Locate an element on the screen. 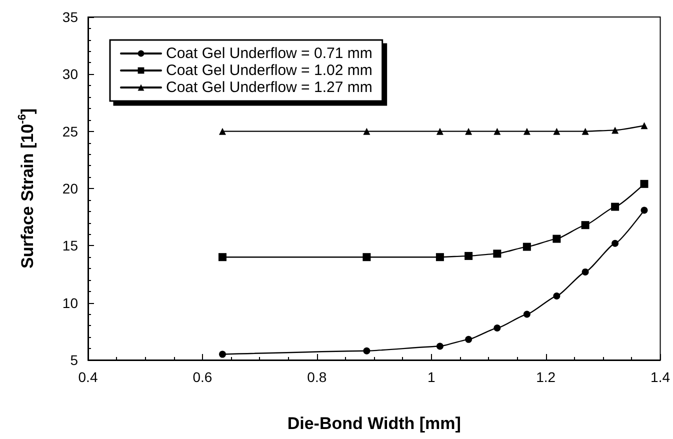 This screenshot has width=673, height=439. y-tick-label: 25 is located at coordinates (70, 131).